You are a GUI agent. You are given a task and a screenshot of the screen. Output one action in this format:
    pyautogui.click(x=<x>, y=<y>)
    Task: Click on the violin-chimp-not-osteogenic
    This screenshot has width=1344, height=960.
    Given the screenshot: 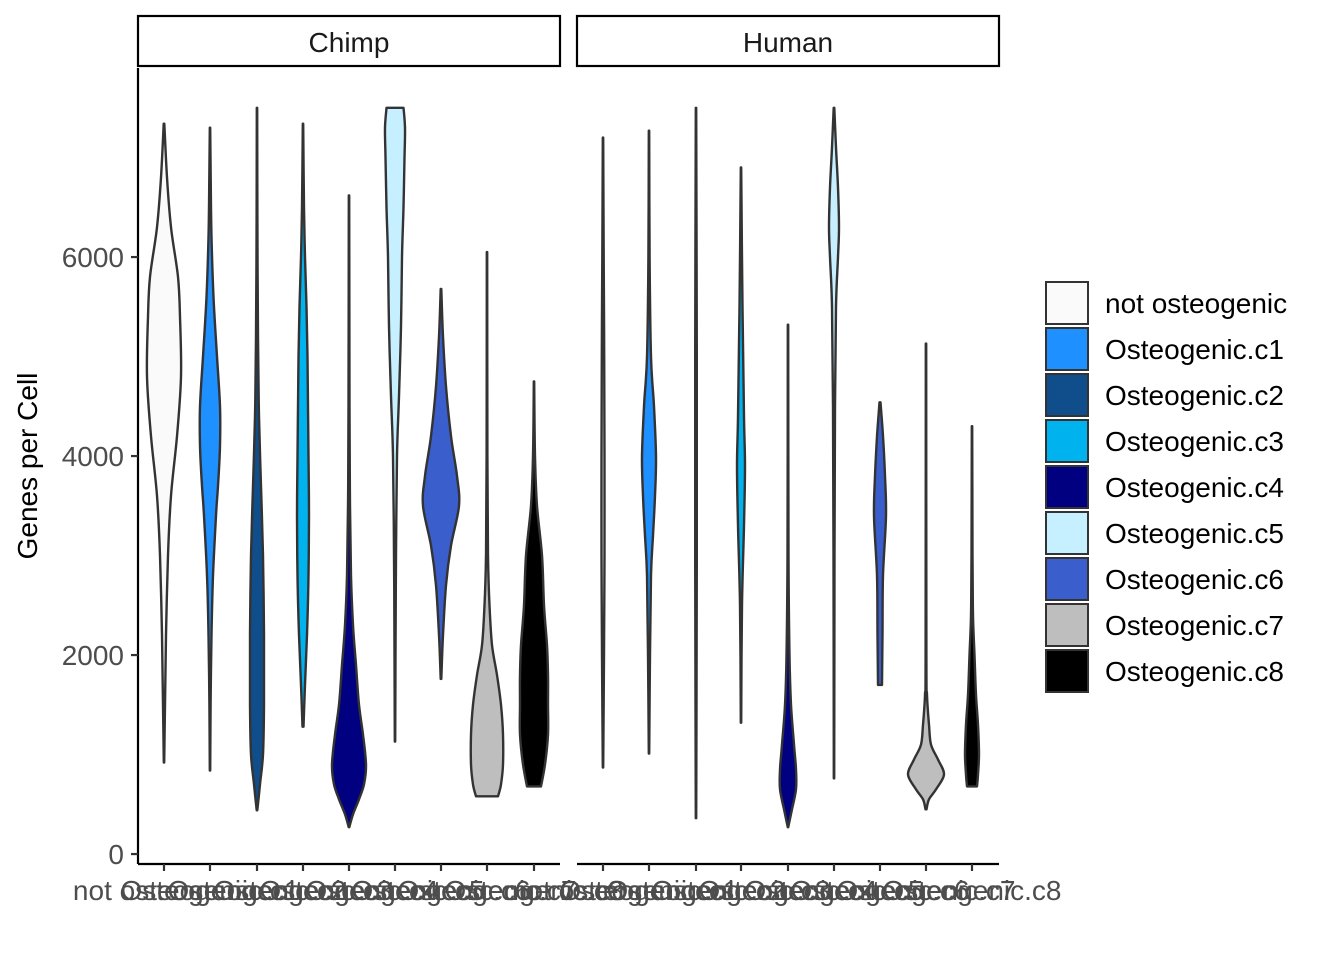 What is the action you would take?
    pyautogui.click(x=164, y=443)
    